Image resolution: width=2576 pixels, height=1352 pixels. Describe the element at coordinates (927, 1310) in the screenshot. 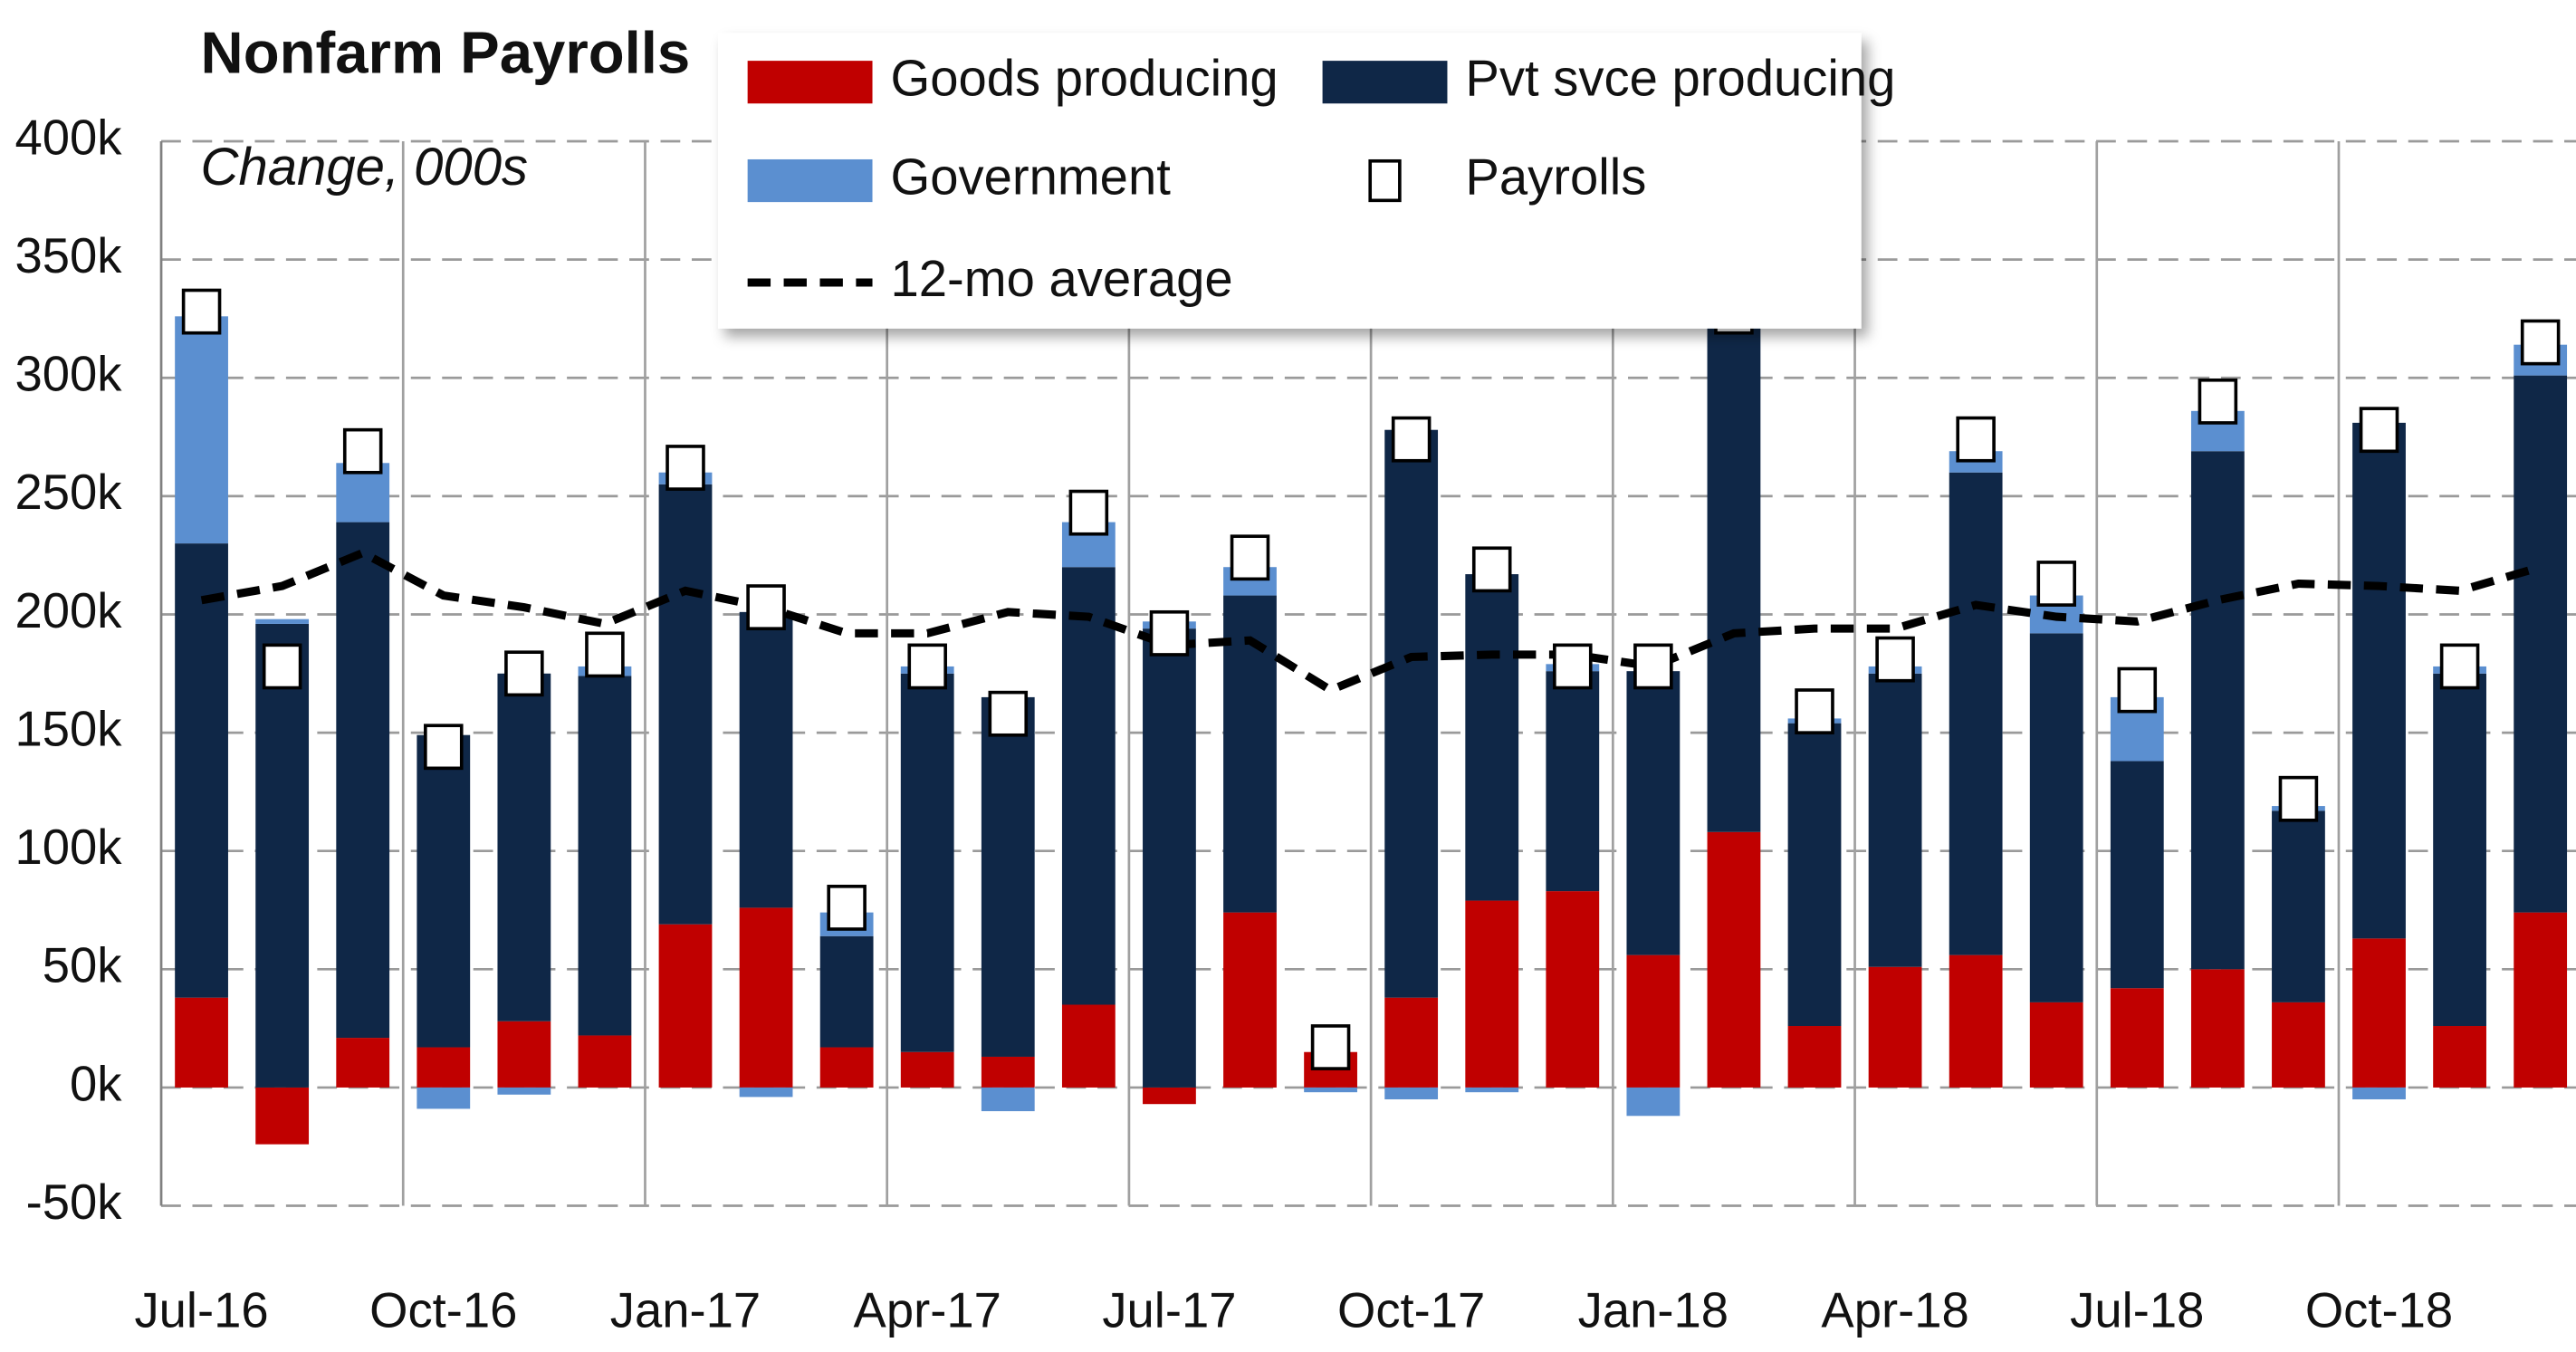

I see `x-tick-label: Apr-17` at that location.